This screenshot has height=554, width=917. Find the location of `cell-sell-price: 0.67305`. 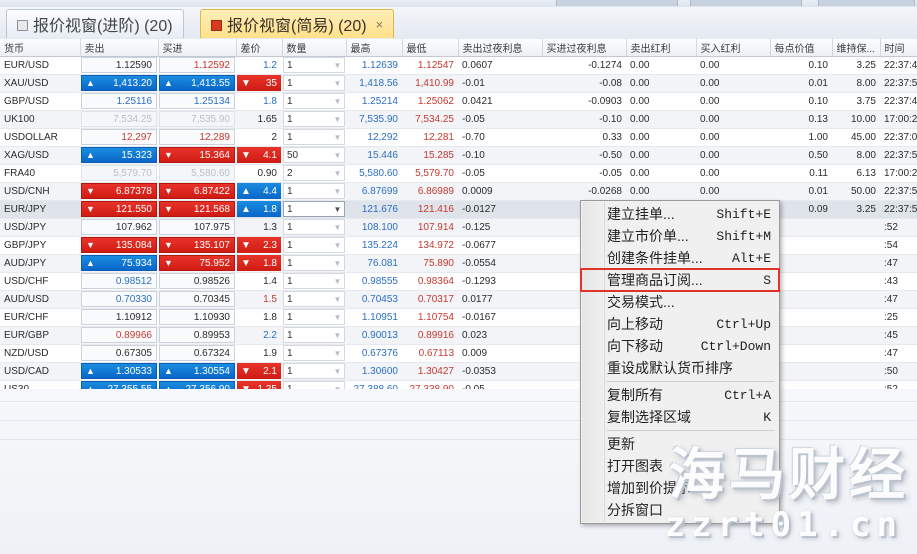

cell-sell-price: 0.67305 is located at coordinates (119, 353).